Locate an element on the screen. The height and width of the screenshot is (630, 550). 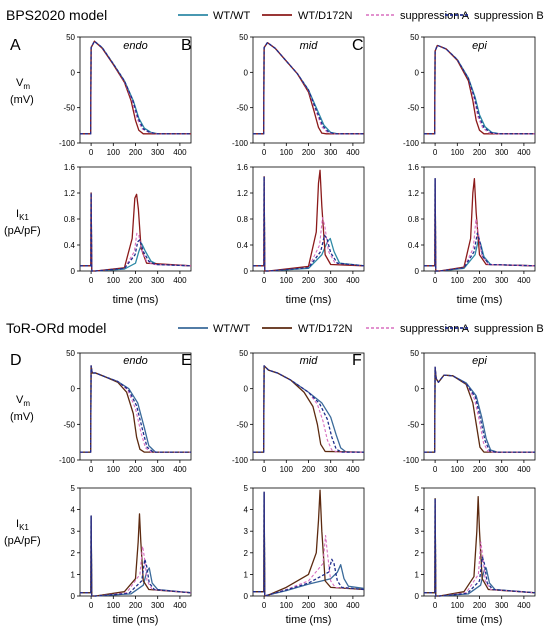
vm-subscript: m is located at coordinates (26, 86).